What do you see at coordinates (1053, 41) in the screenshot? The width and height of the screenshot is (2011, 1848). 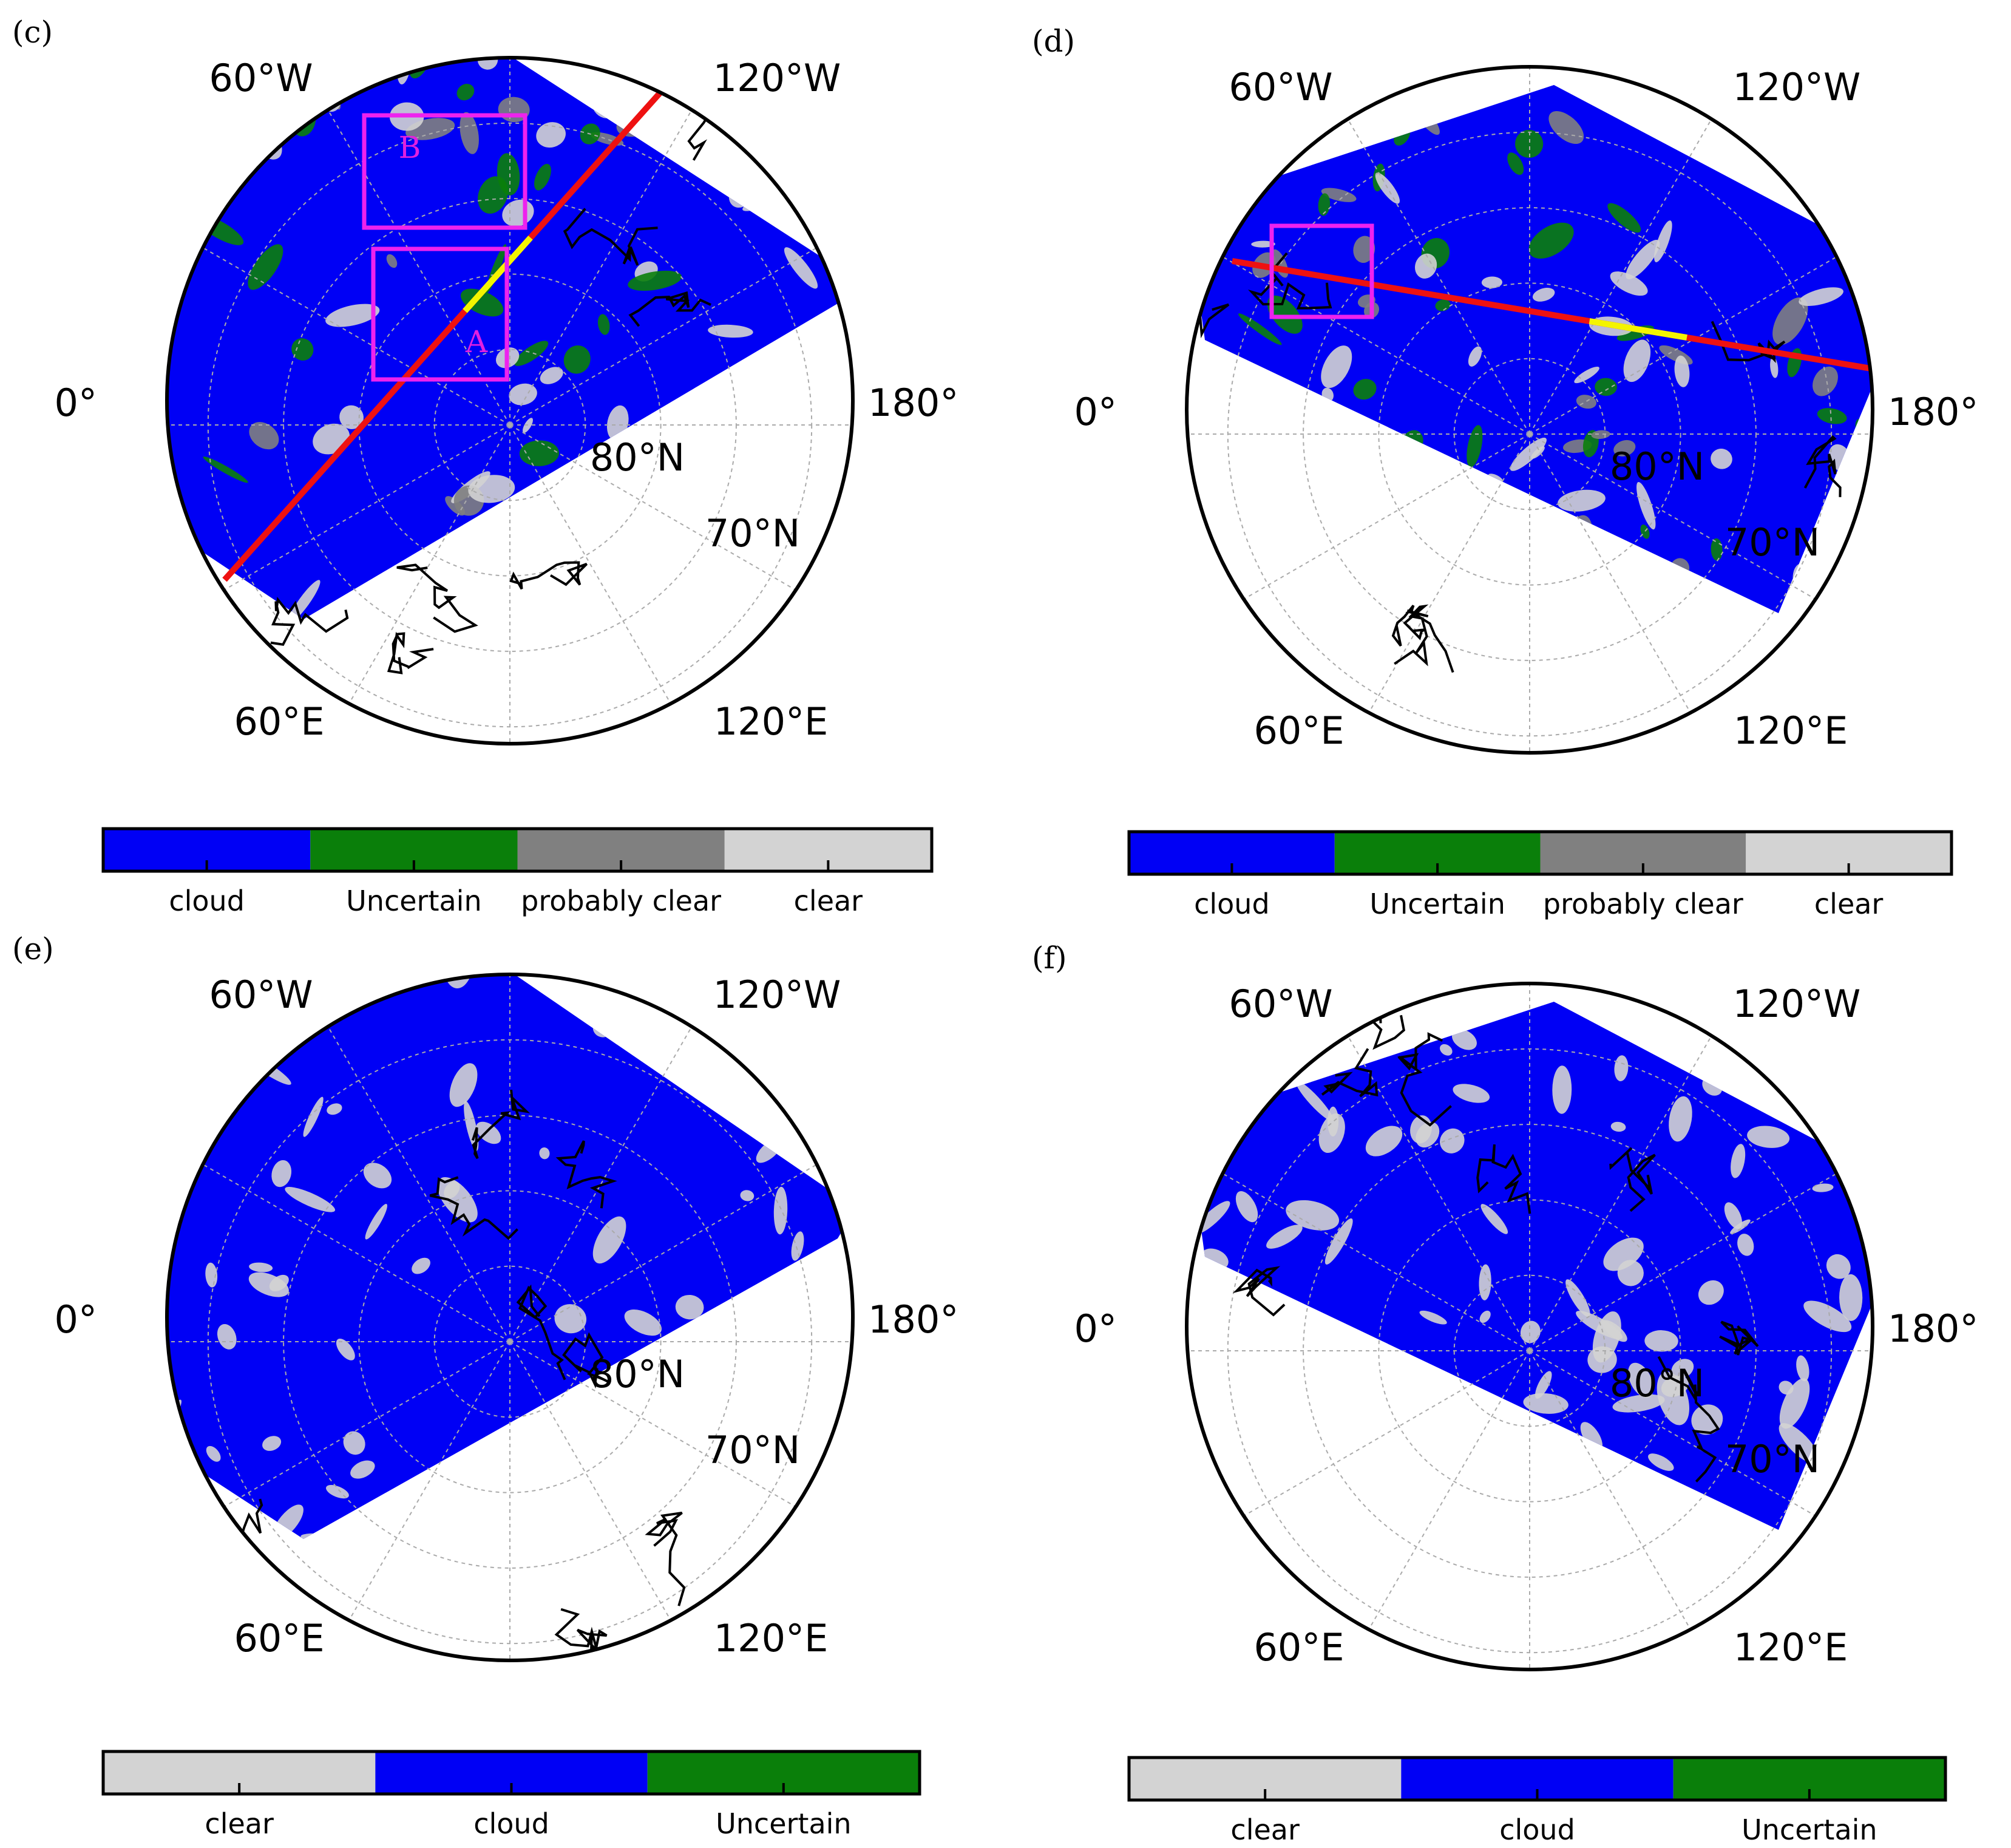 I see `panel-letter: (d)` at bounding box center [1053, 41].